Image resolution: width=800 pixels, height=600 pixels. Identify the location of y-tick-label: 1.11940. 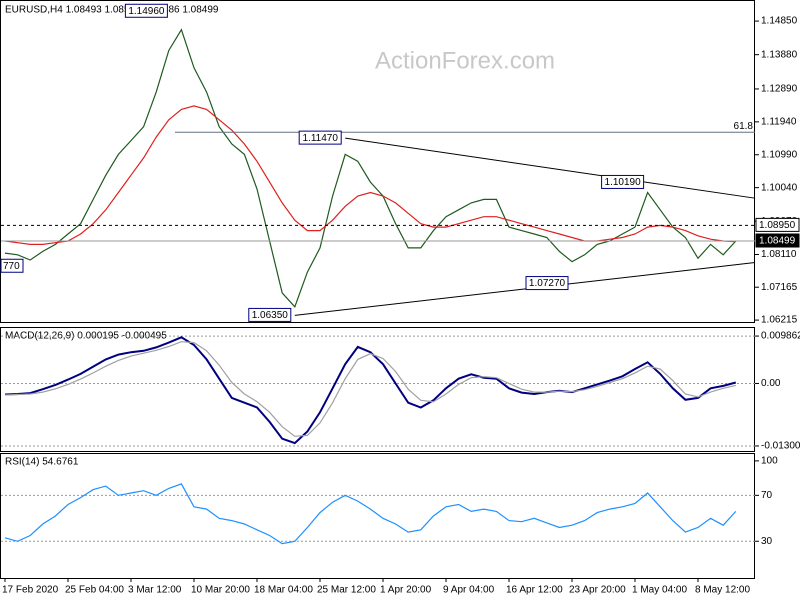
(779, 121).